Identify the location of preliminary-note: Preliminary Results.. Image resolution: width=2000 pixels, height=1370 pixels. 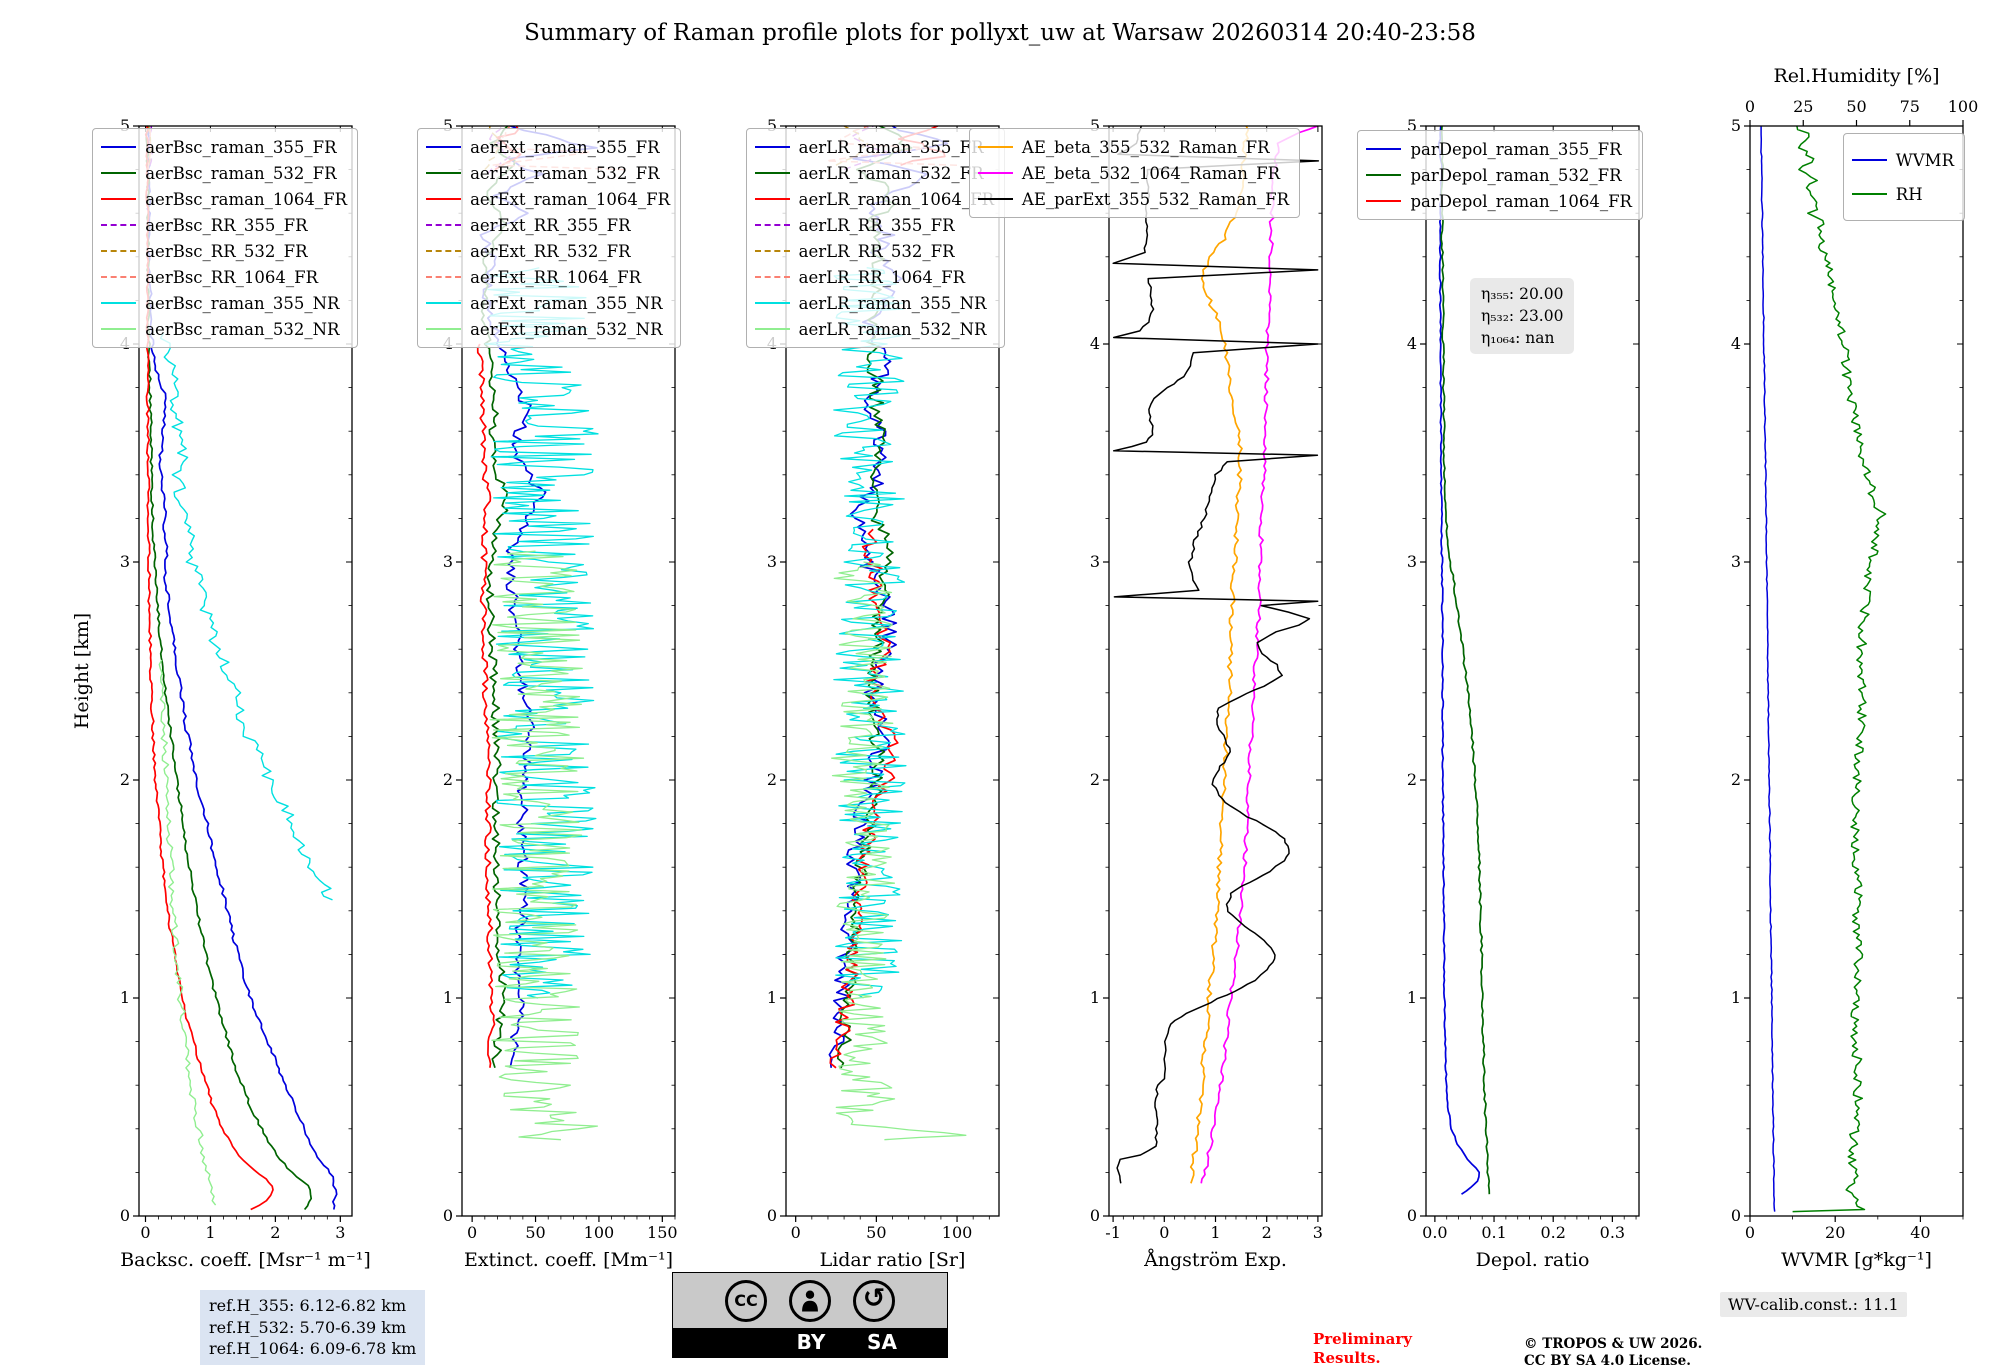
(1362, 1348).